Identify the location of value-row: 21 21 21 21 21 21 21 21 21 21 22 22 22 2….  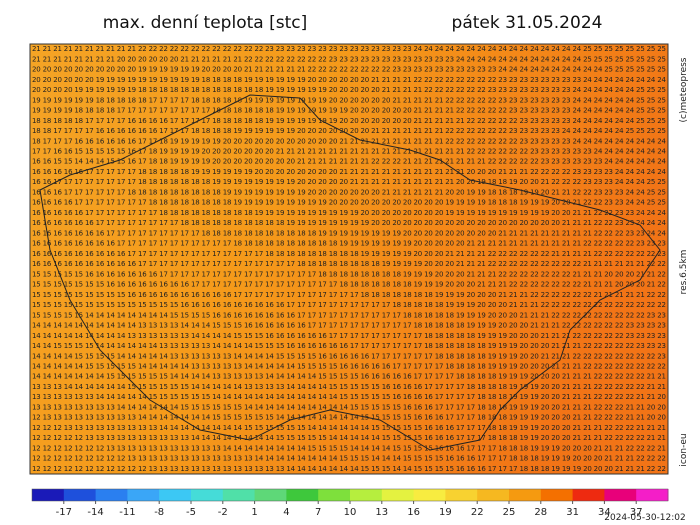
(349, 49).